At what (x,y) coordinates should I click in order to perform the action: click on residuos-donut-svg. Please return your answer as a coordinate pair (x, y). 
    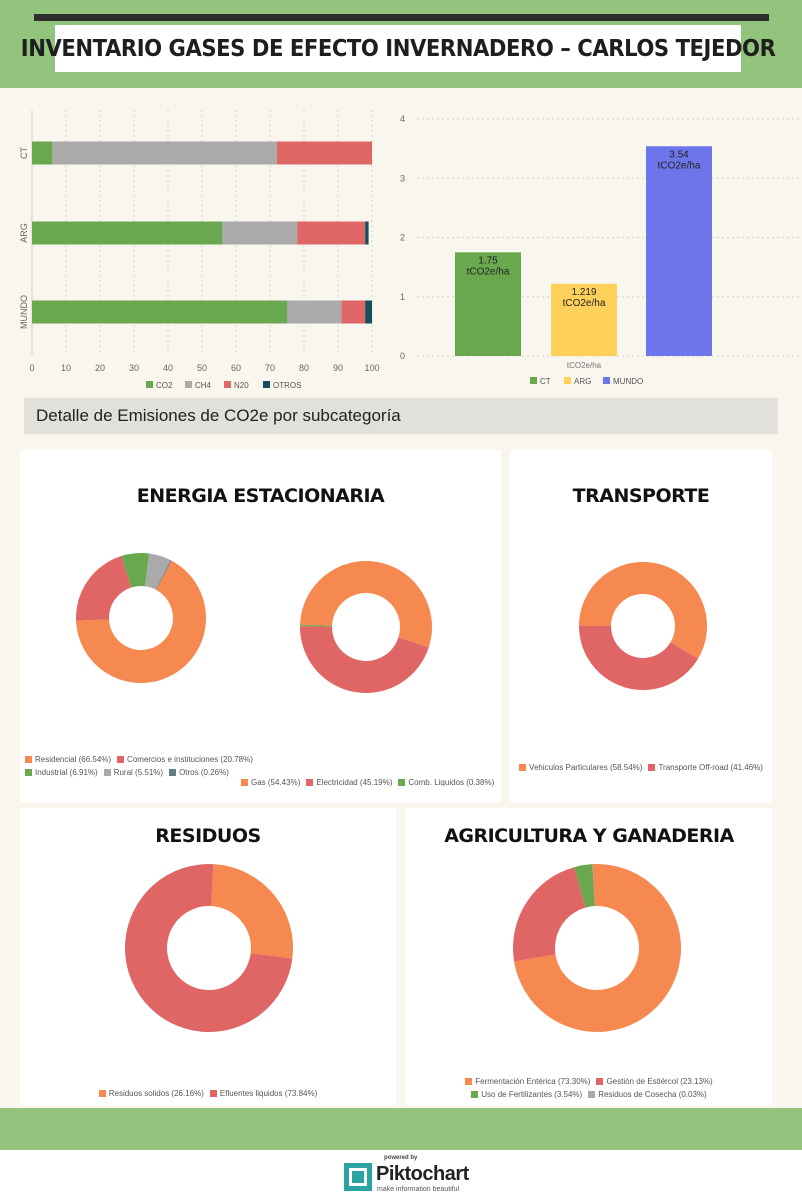
    Looking at the image, I should click on (209, 948).